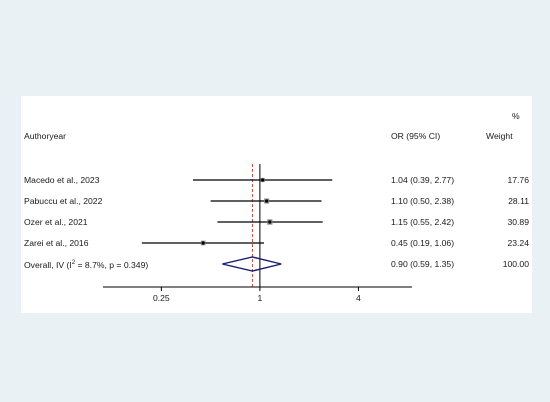 This screenshot has height=402, width=550. Describe the element at coordinates (358, 298) in the screenshot. I see `x-axis-tick-label: 4` at that location.